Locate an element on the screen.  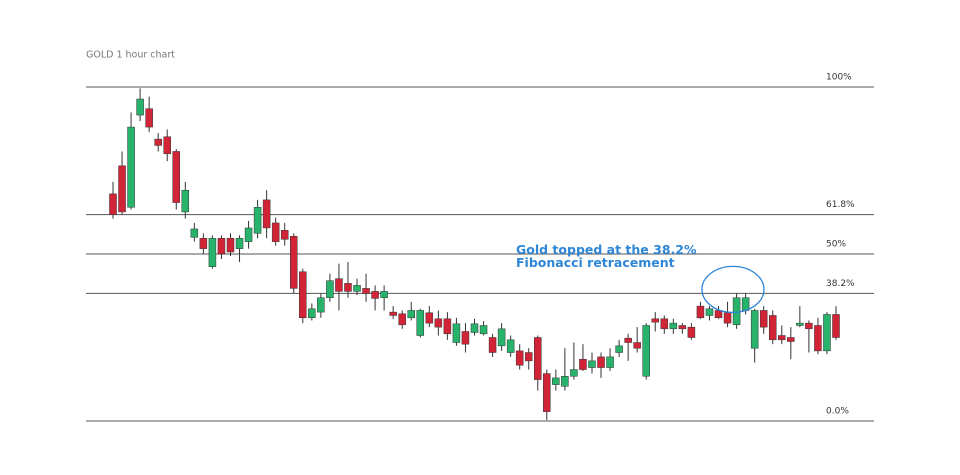
fib-level-label: 0.0% is located at coordinates (837, 412).